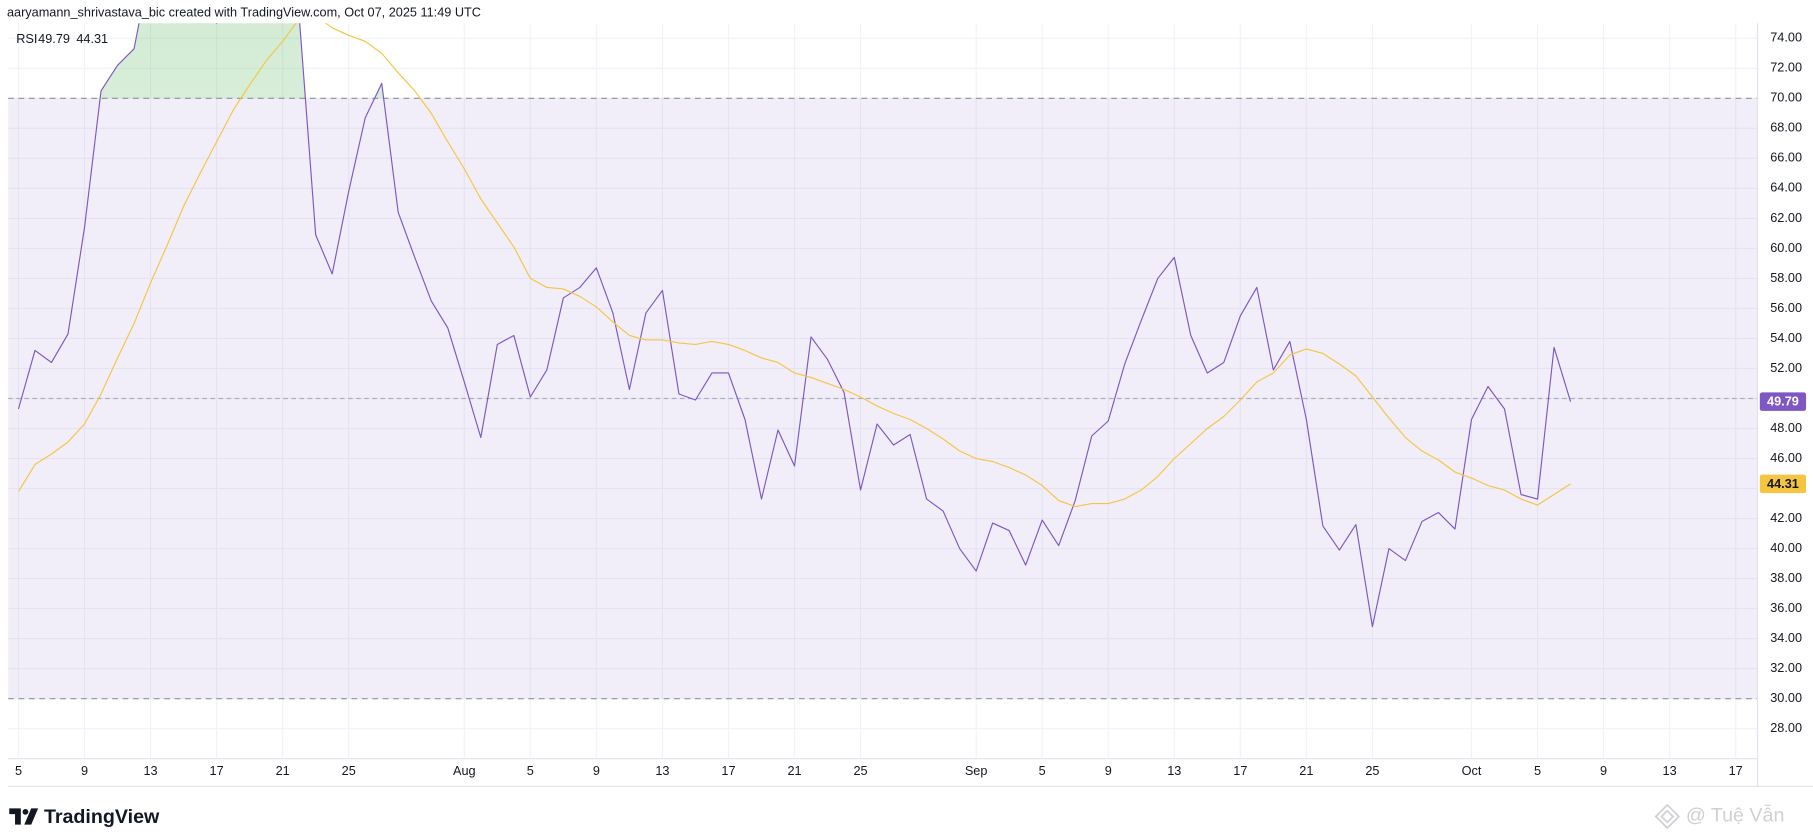 Image resolution: width=1813 pixels, height=834 pixels. What do you see at coordinates (102, 817) in the screenshot?
I see `logo-text: TradingView` at bounding box center [102, 817].